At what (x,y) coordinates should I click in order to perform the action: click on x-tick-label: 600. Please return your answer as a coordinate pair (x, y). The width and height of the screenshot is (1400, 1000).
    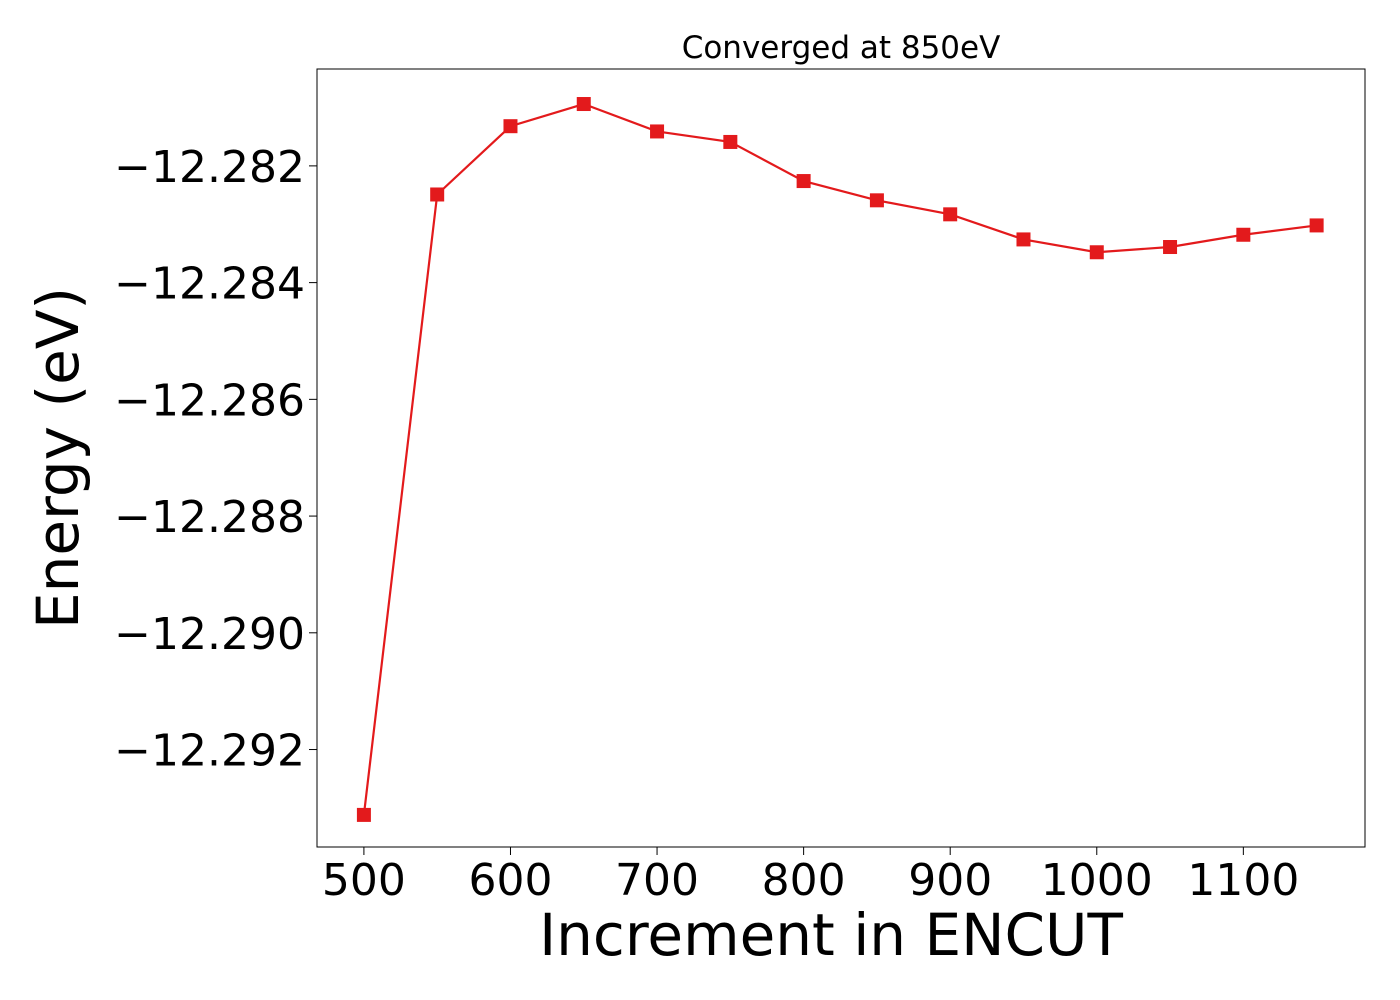
    Looking at the image, I should click on (510, 880).